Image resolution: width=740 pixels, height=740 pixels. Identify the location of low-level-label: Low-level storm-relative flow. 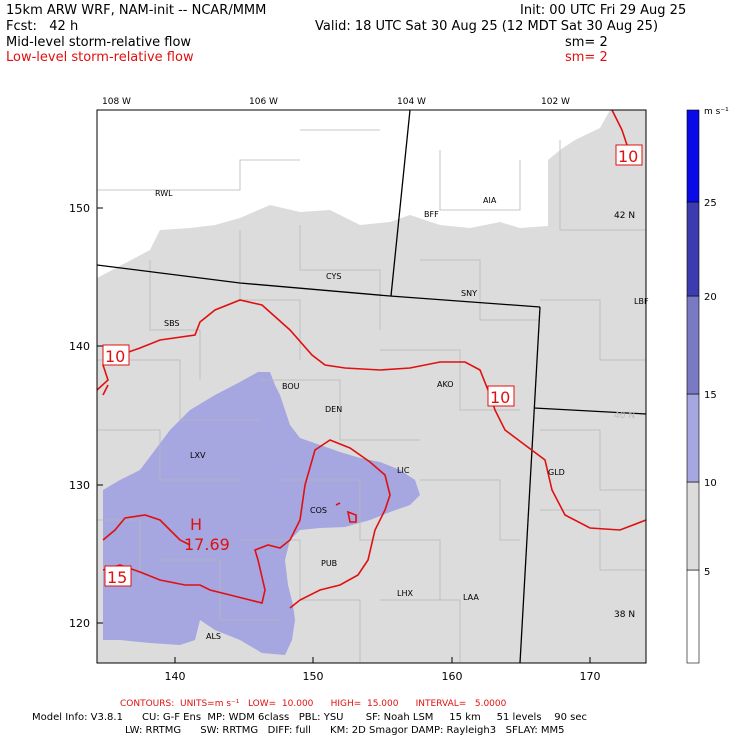
(100, 57).